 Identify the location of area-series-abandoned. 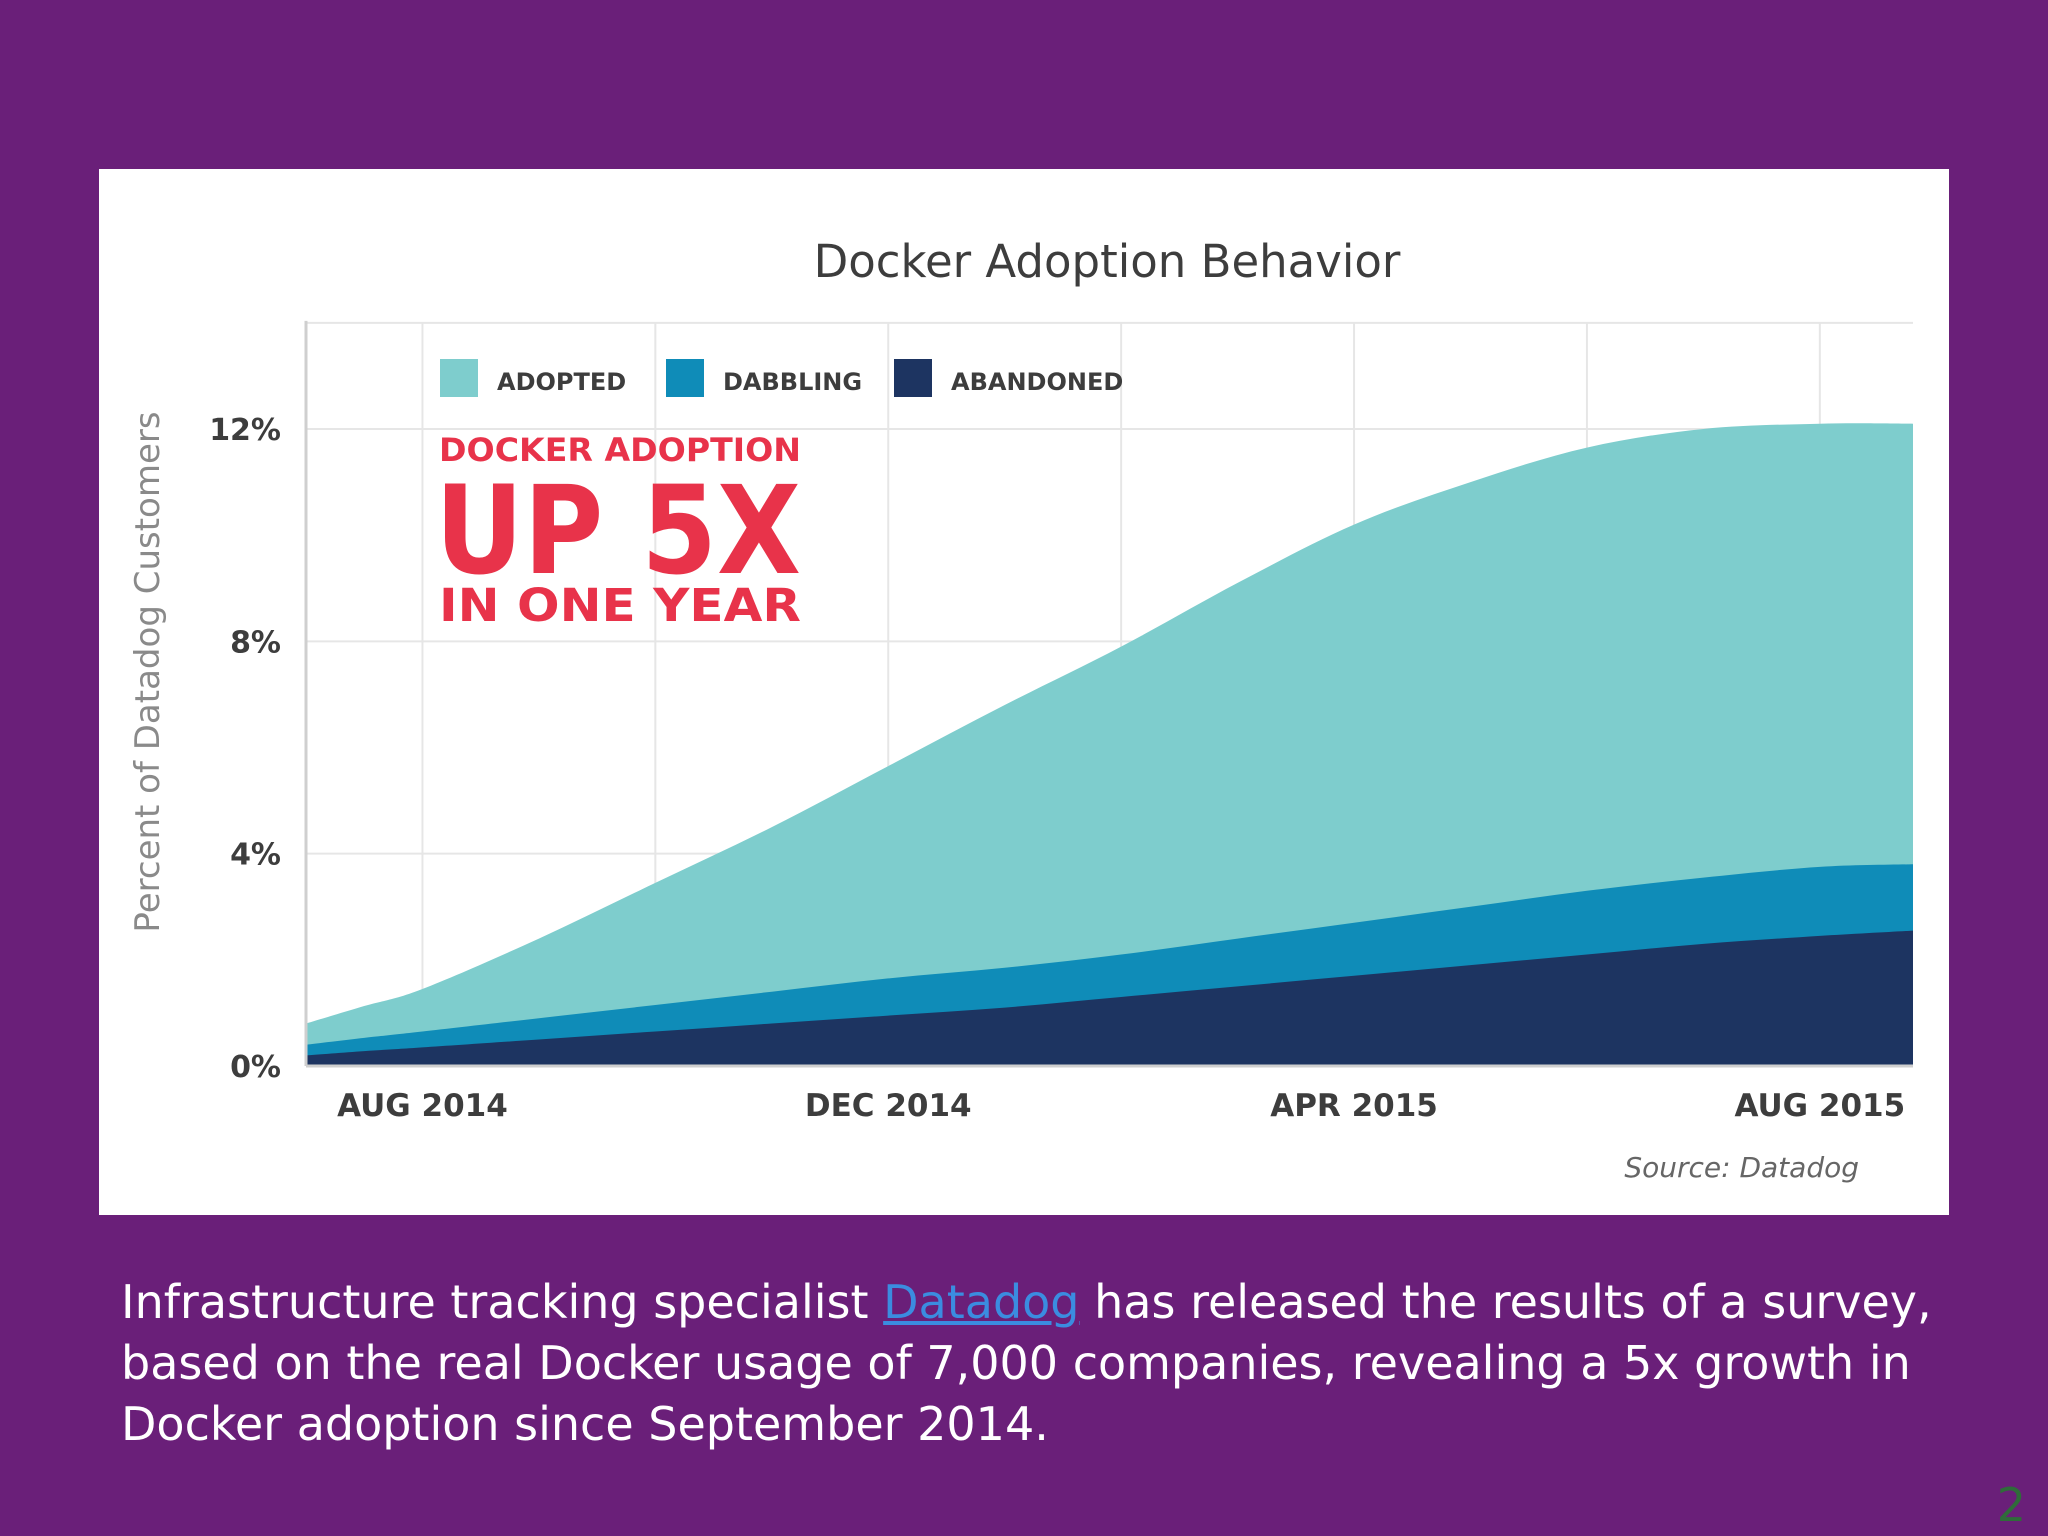
(1109, 998).